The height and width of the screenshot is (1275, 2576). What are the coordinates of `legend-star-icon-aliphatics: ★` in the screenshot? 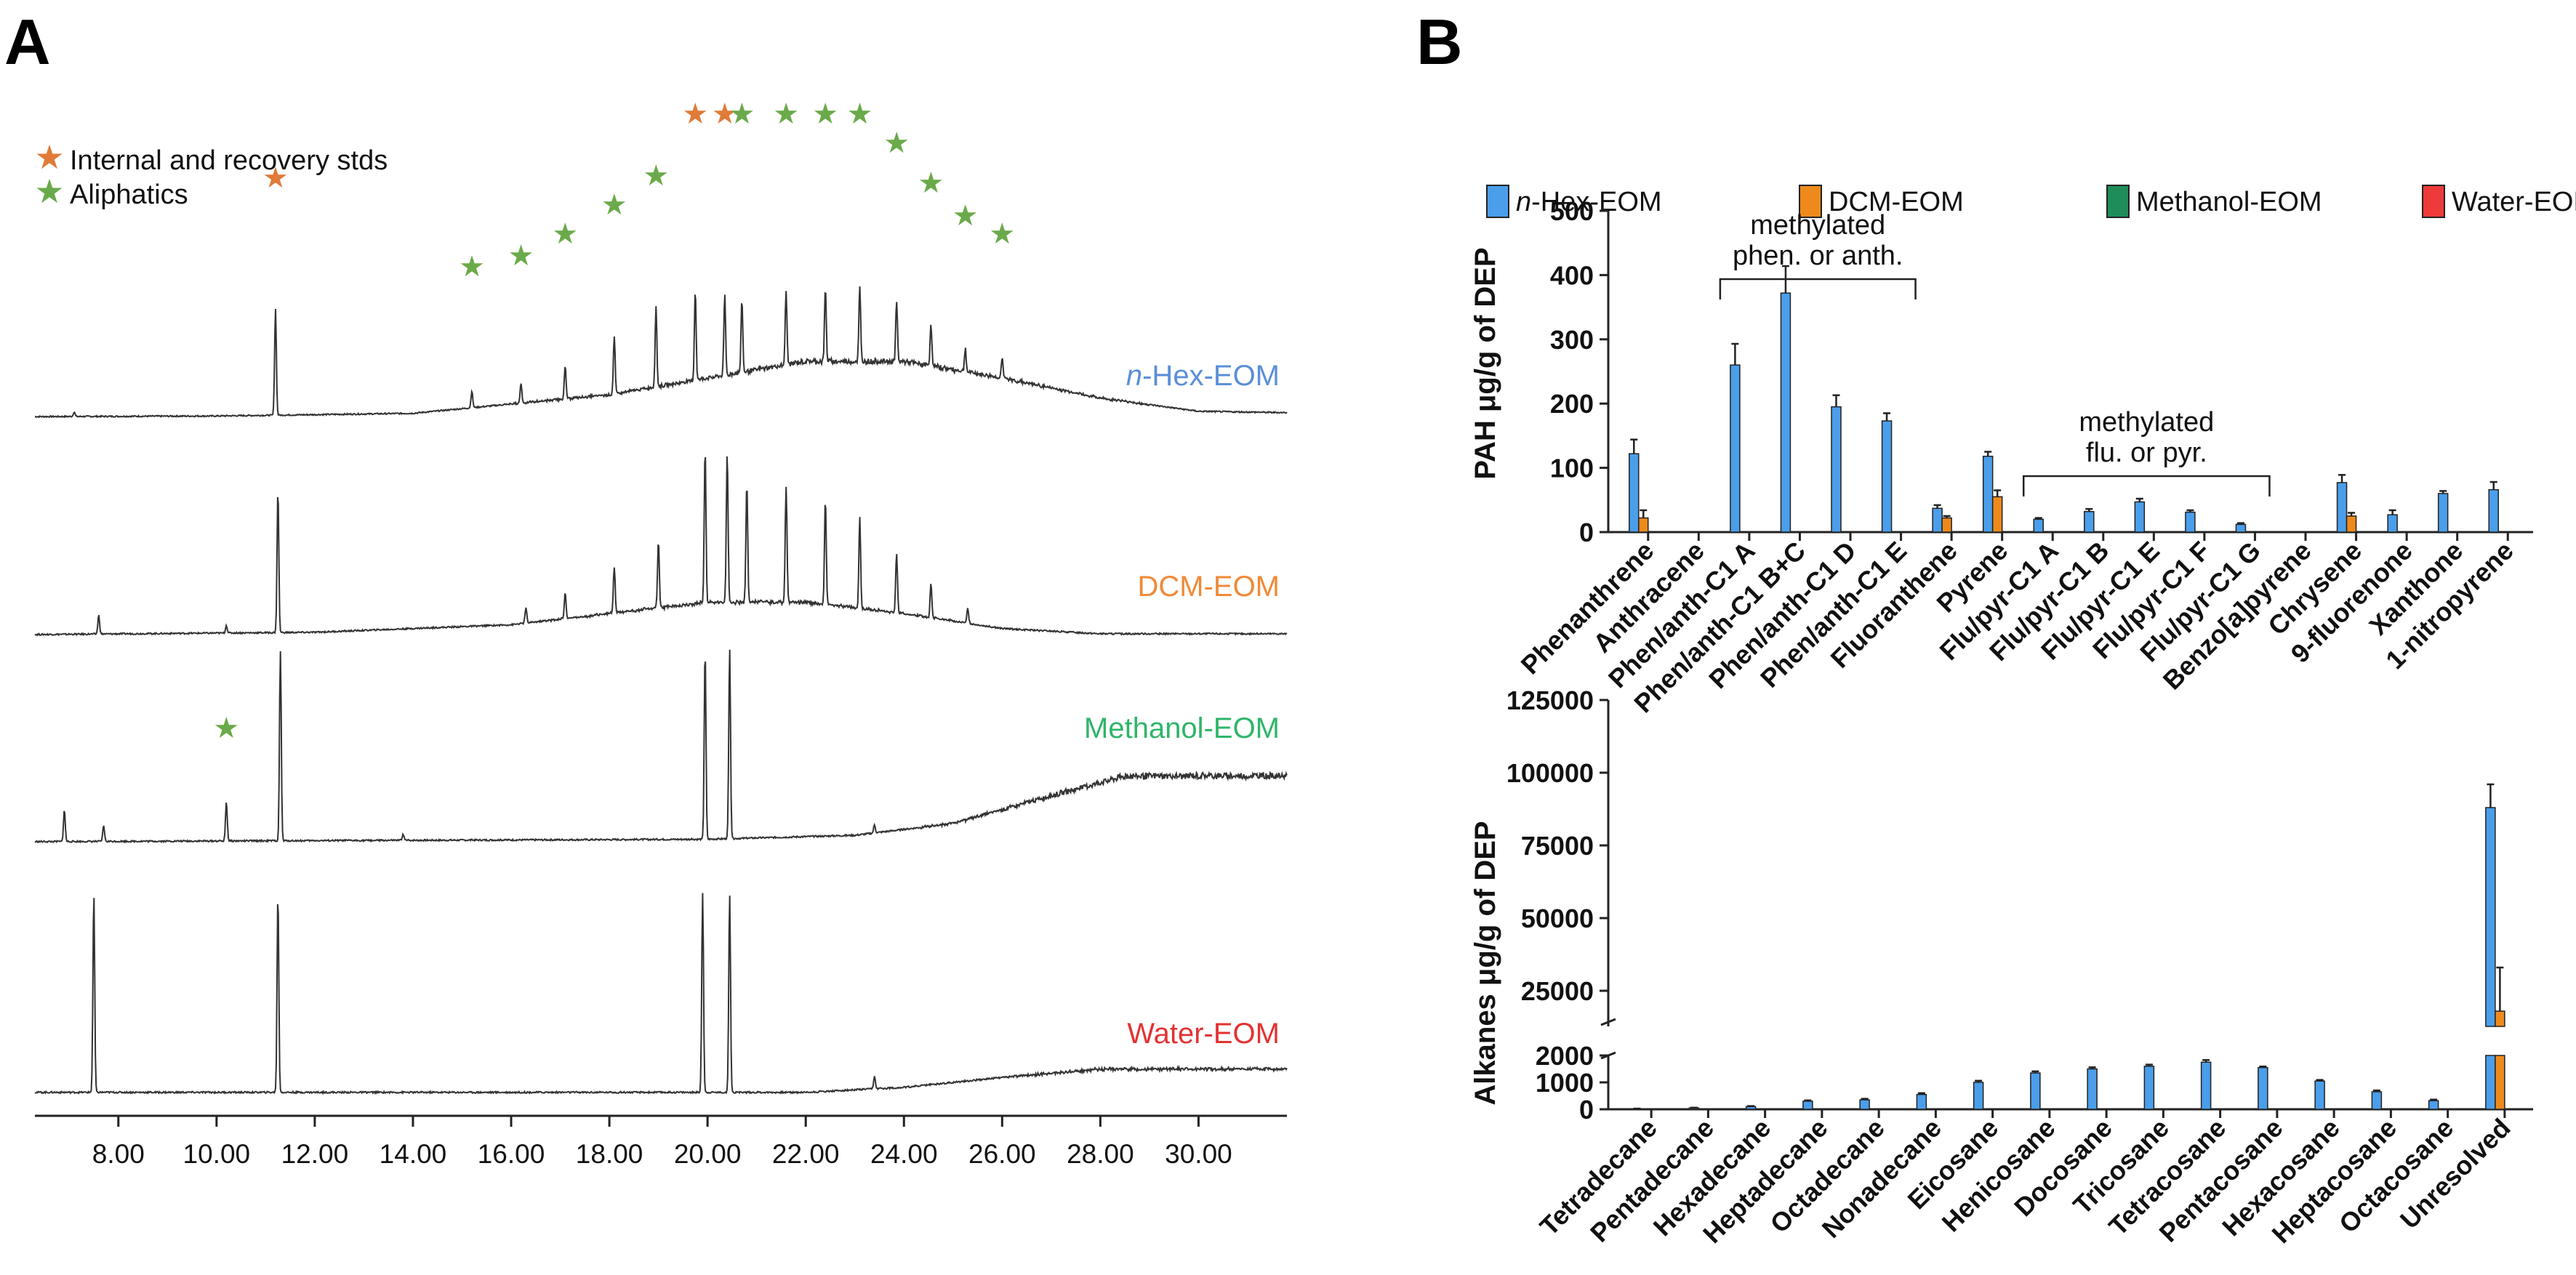 It's located at (49, 191).